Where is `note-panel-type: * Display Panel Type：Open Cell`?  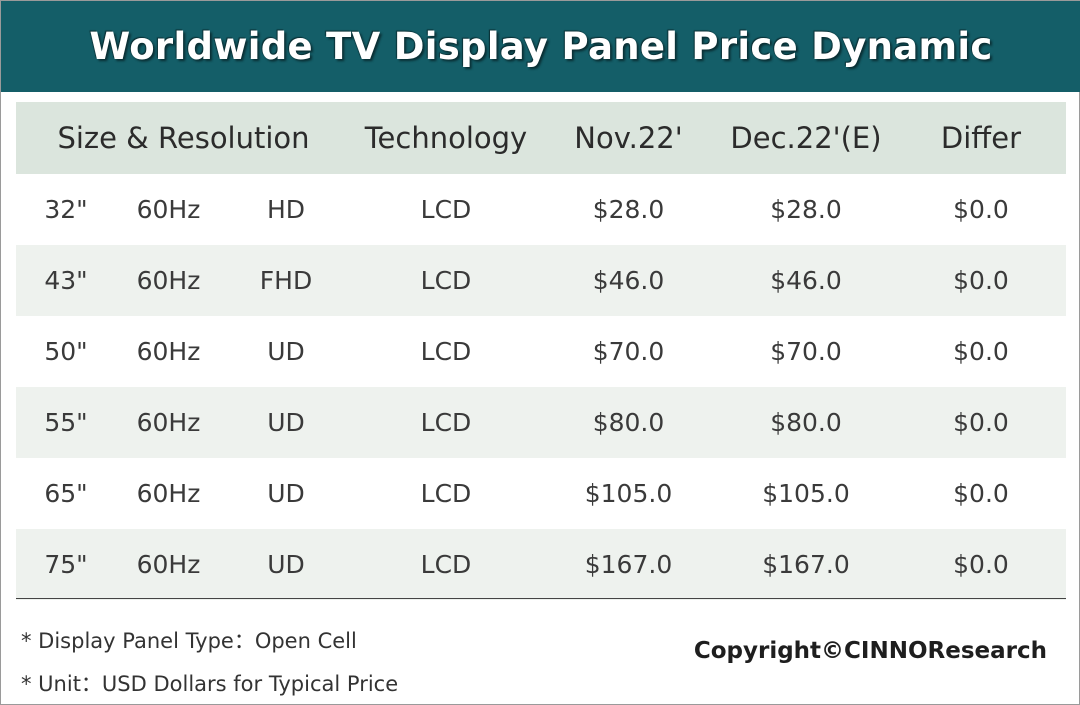
note-panel-type: * Display Panel Type：Open Cell is located at coordinates (189, 641).